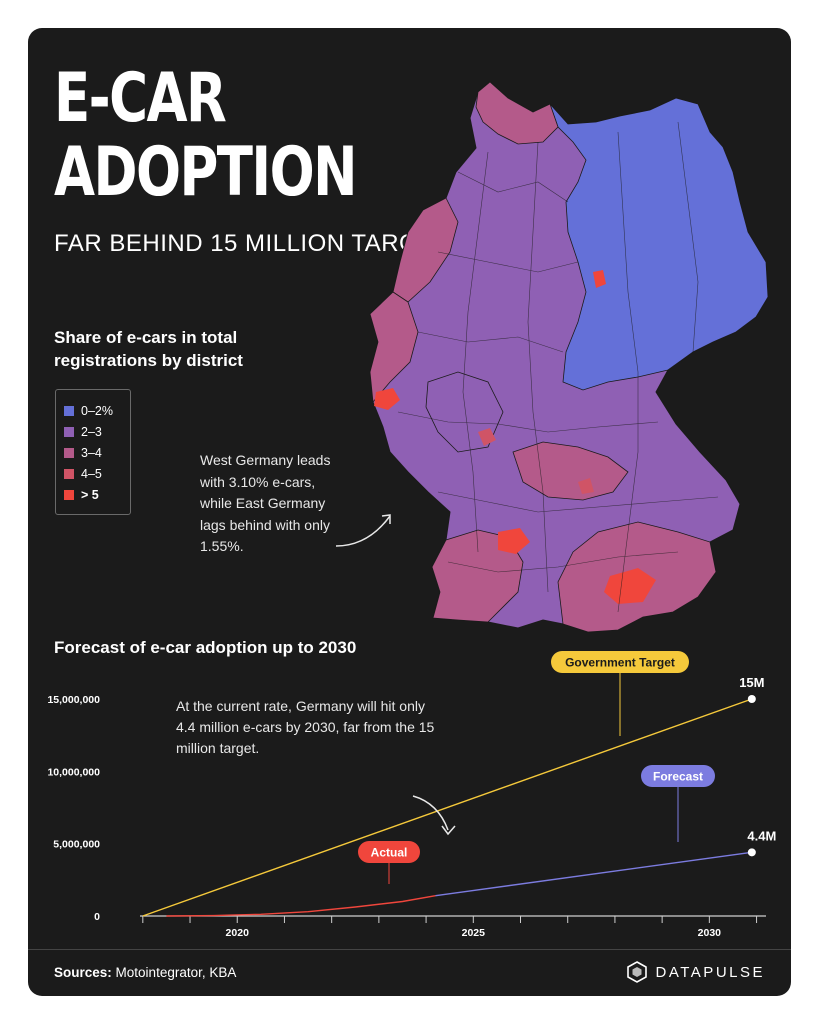 This screenshot has width=819, height=1024. I want to click on map-region-east, so click(659, 244).